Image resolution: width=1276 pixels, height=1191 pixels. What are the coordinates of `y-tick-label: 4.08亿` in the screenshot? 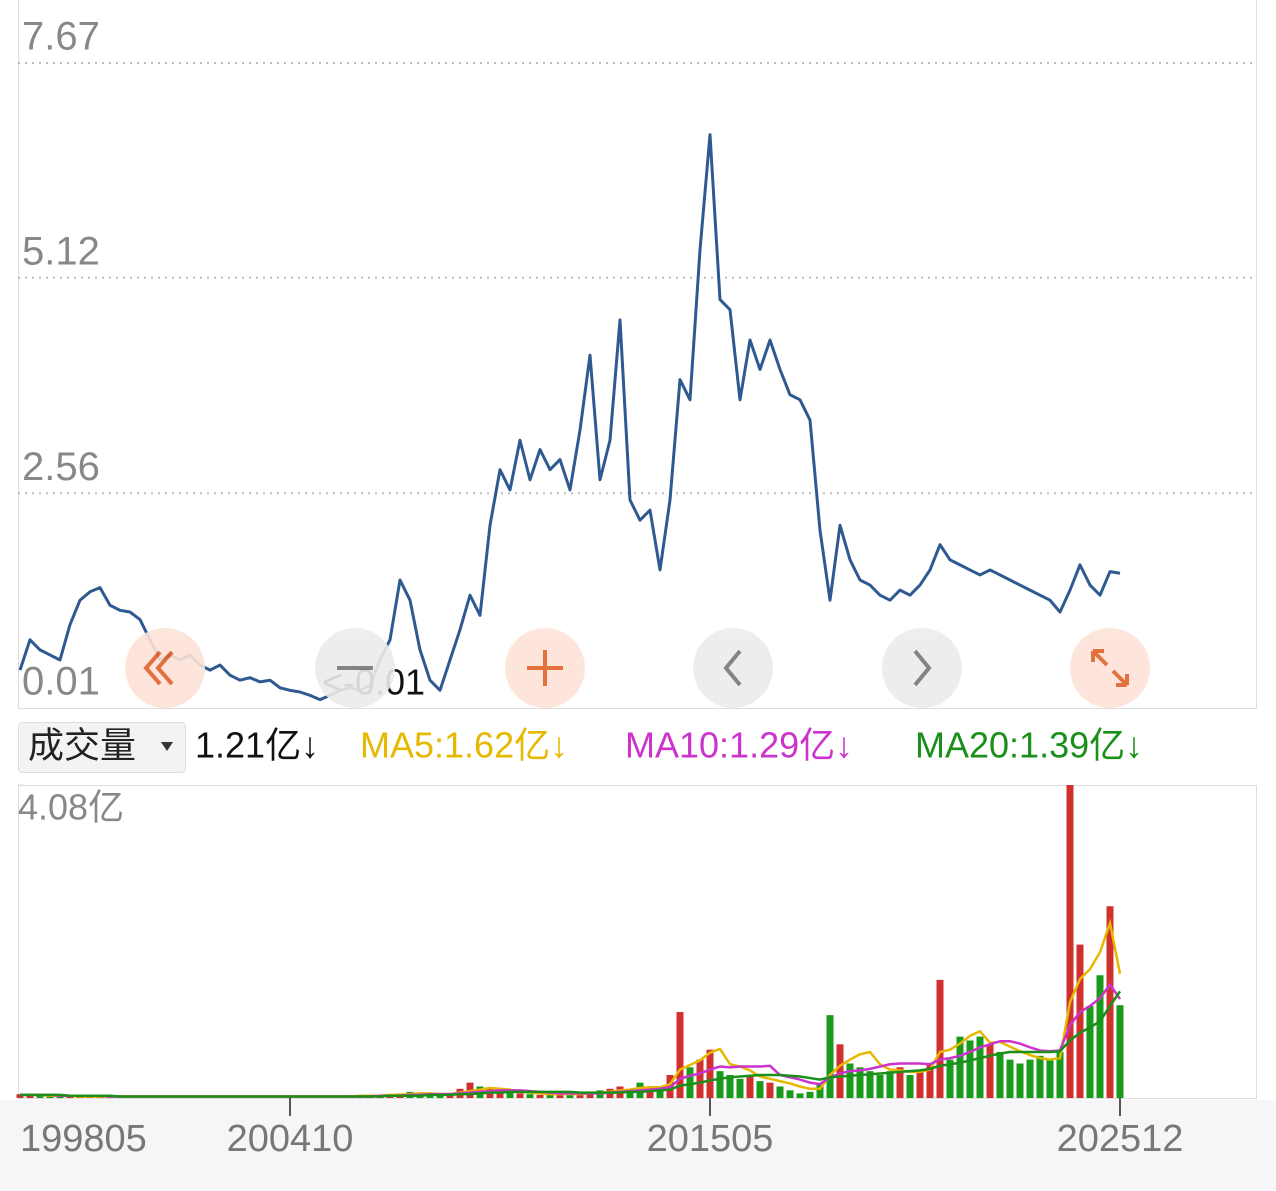 It's located at (71, 807).